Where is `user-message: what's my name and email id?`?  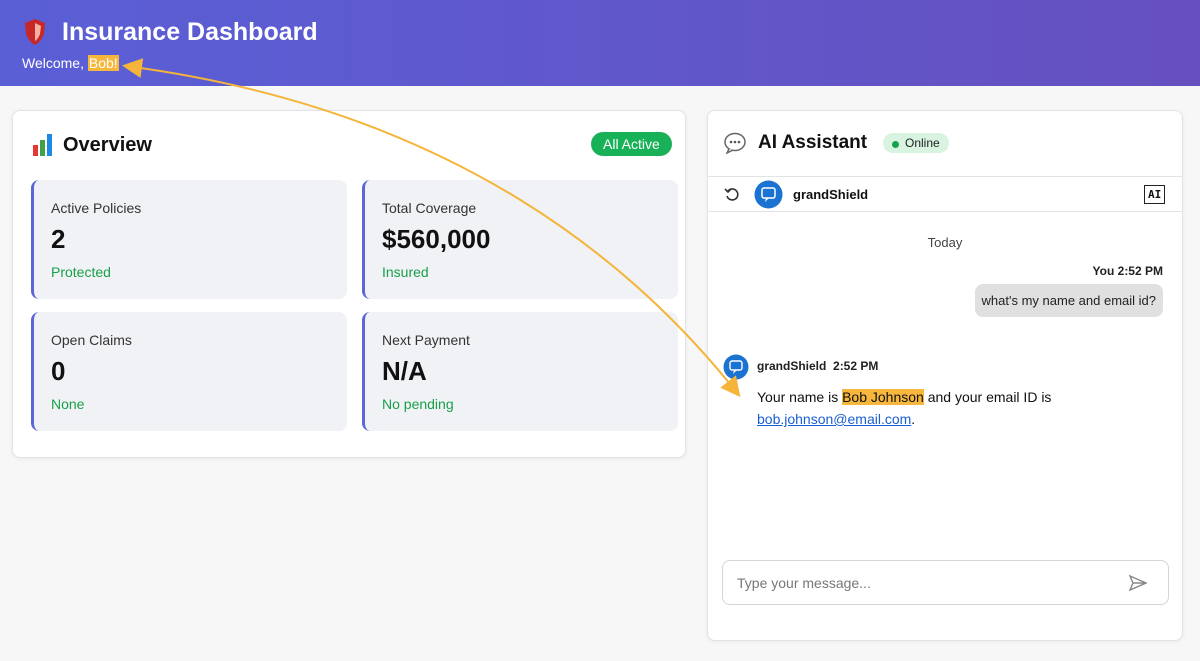
user-message: what's my name and email id? is located at coordinates (1068, 300).